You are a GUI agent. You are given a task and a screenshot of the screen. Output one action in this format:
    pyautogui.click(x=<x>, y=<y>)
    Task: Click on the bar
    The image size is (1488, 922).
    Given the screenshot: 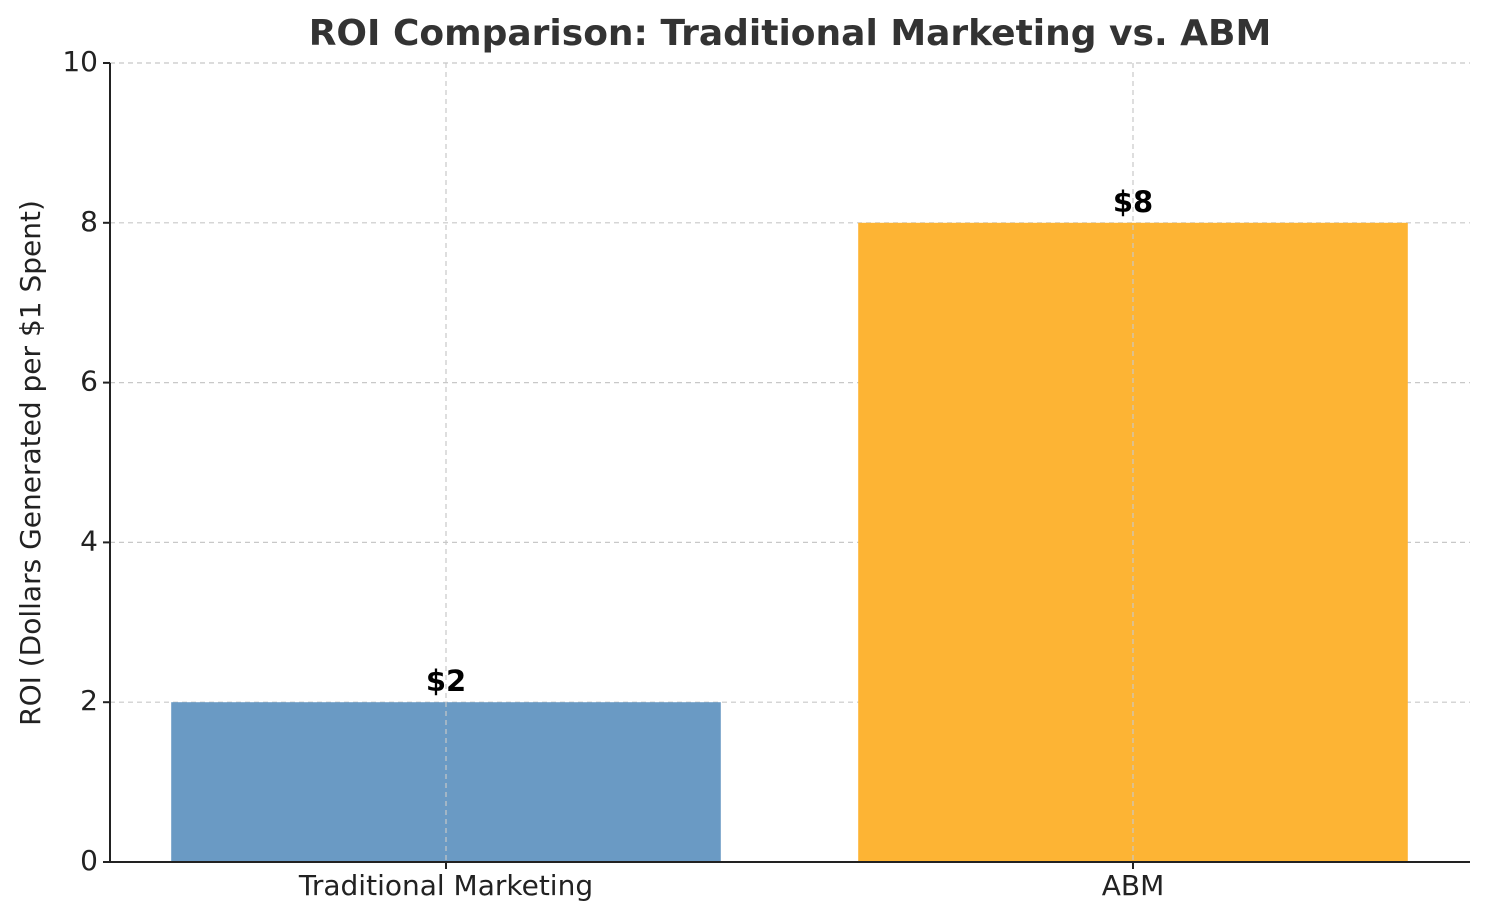 What is the action you would take?
    pyautogui.click(x=446, y=782)
    